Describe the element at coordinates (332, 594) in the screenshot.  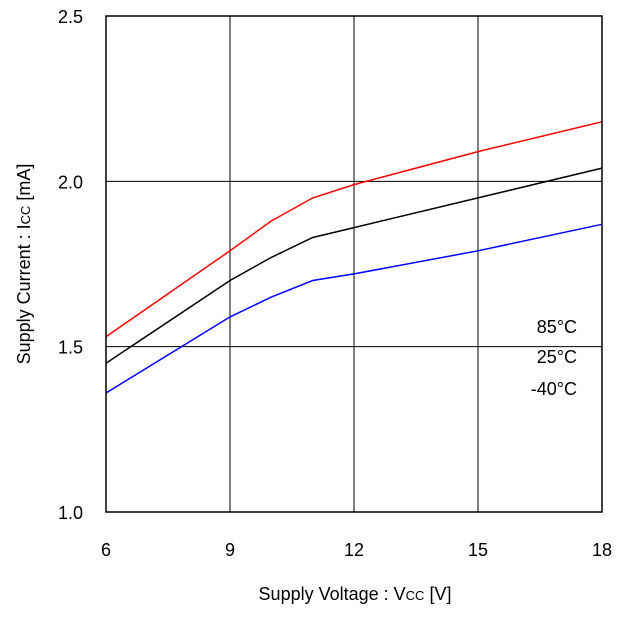
I see `x-axis-label-main: Supply Voltage : V` at that location.